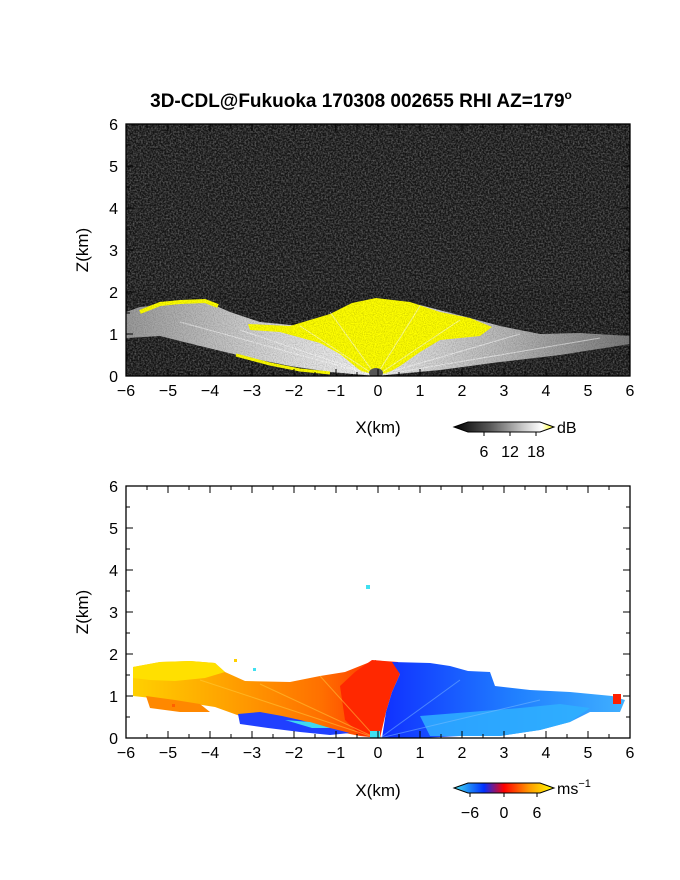  What do you see at coordinates (113, 529) in the screenshot?
I see `velocity-y-tick-label: 5` at bounding box center [113, 529].